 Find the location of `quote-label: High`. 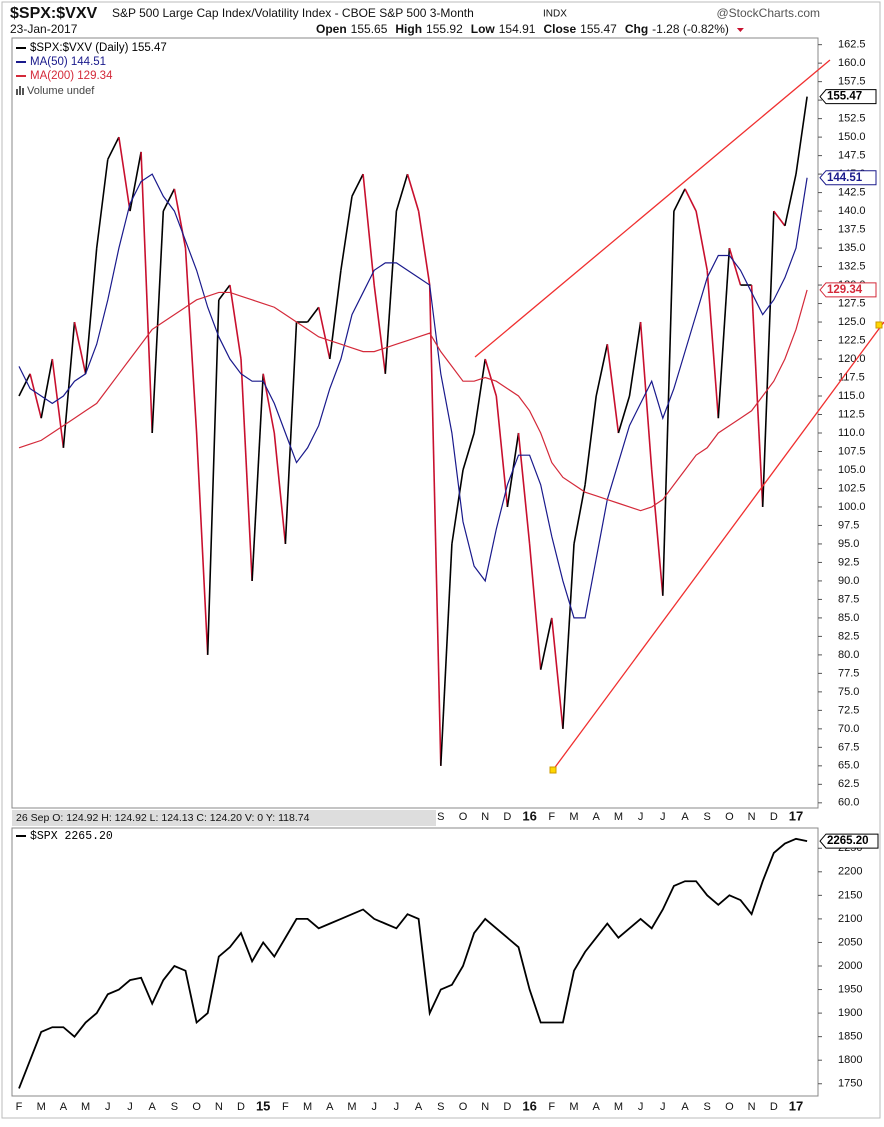

quote-label: High is located at coordinates (408, 29).